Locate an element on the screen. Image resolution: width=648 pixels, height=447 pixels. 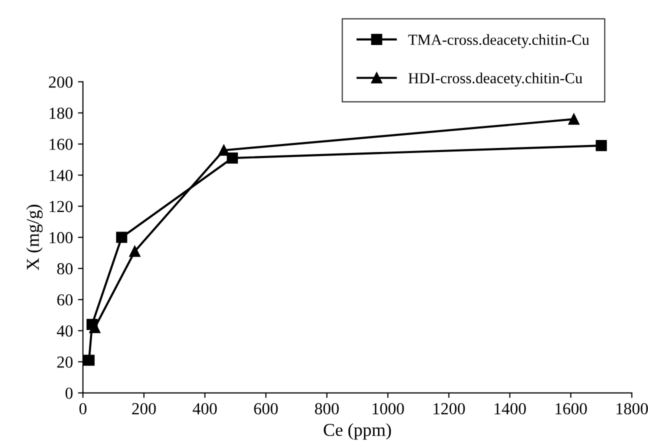
x-tick-label: 1800 is located at coordinates (632, 408).